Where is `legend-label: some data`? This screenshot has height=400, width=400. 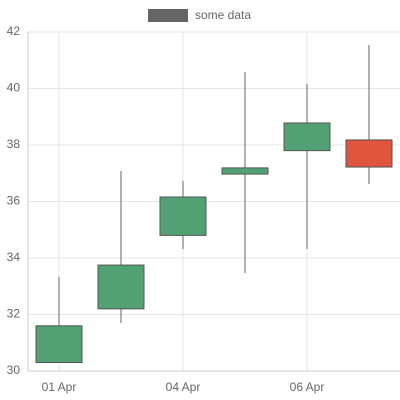 legend-label: some data is located at coordinates (223, 15).